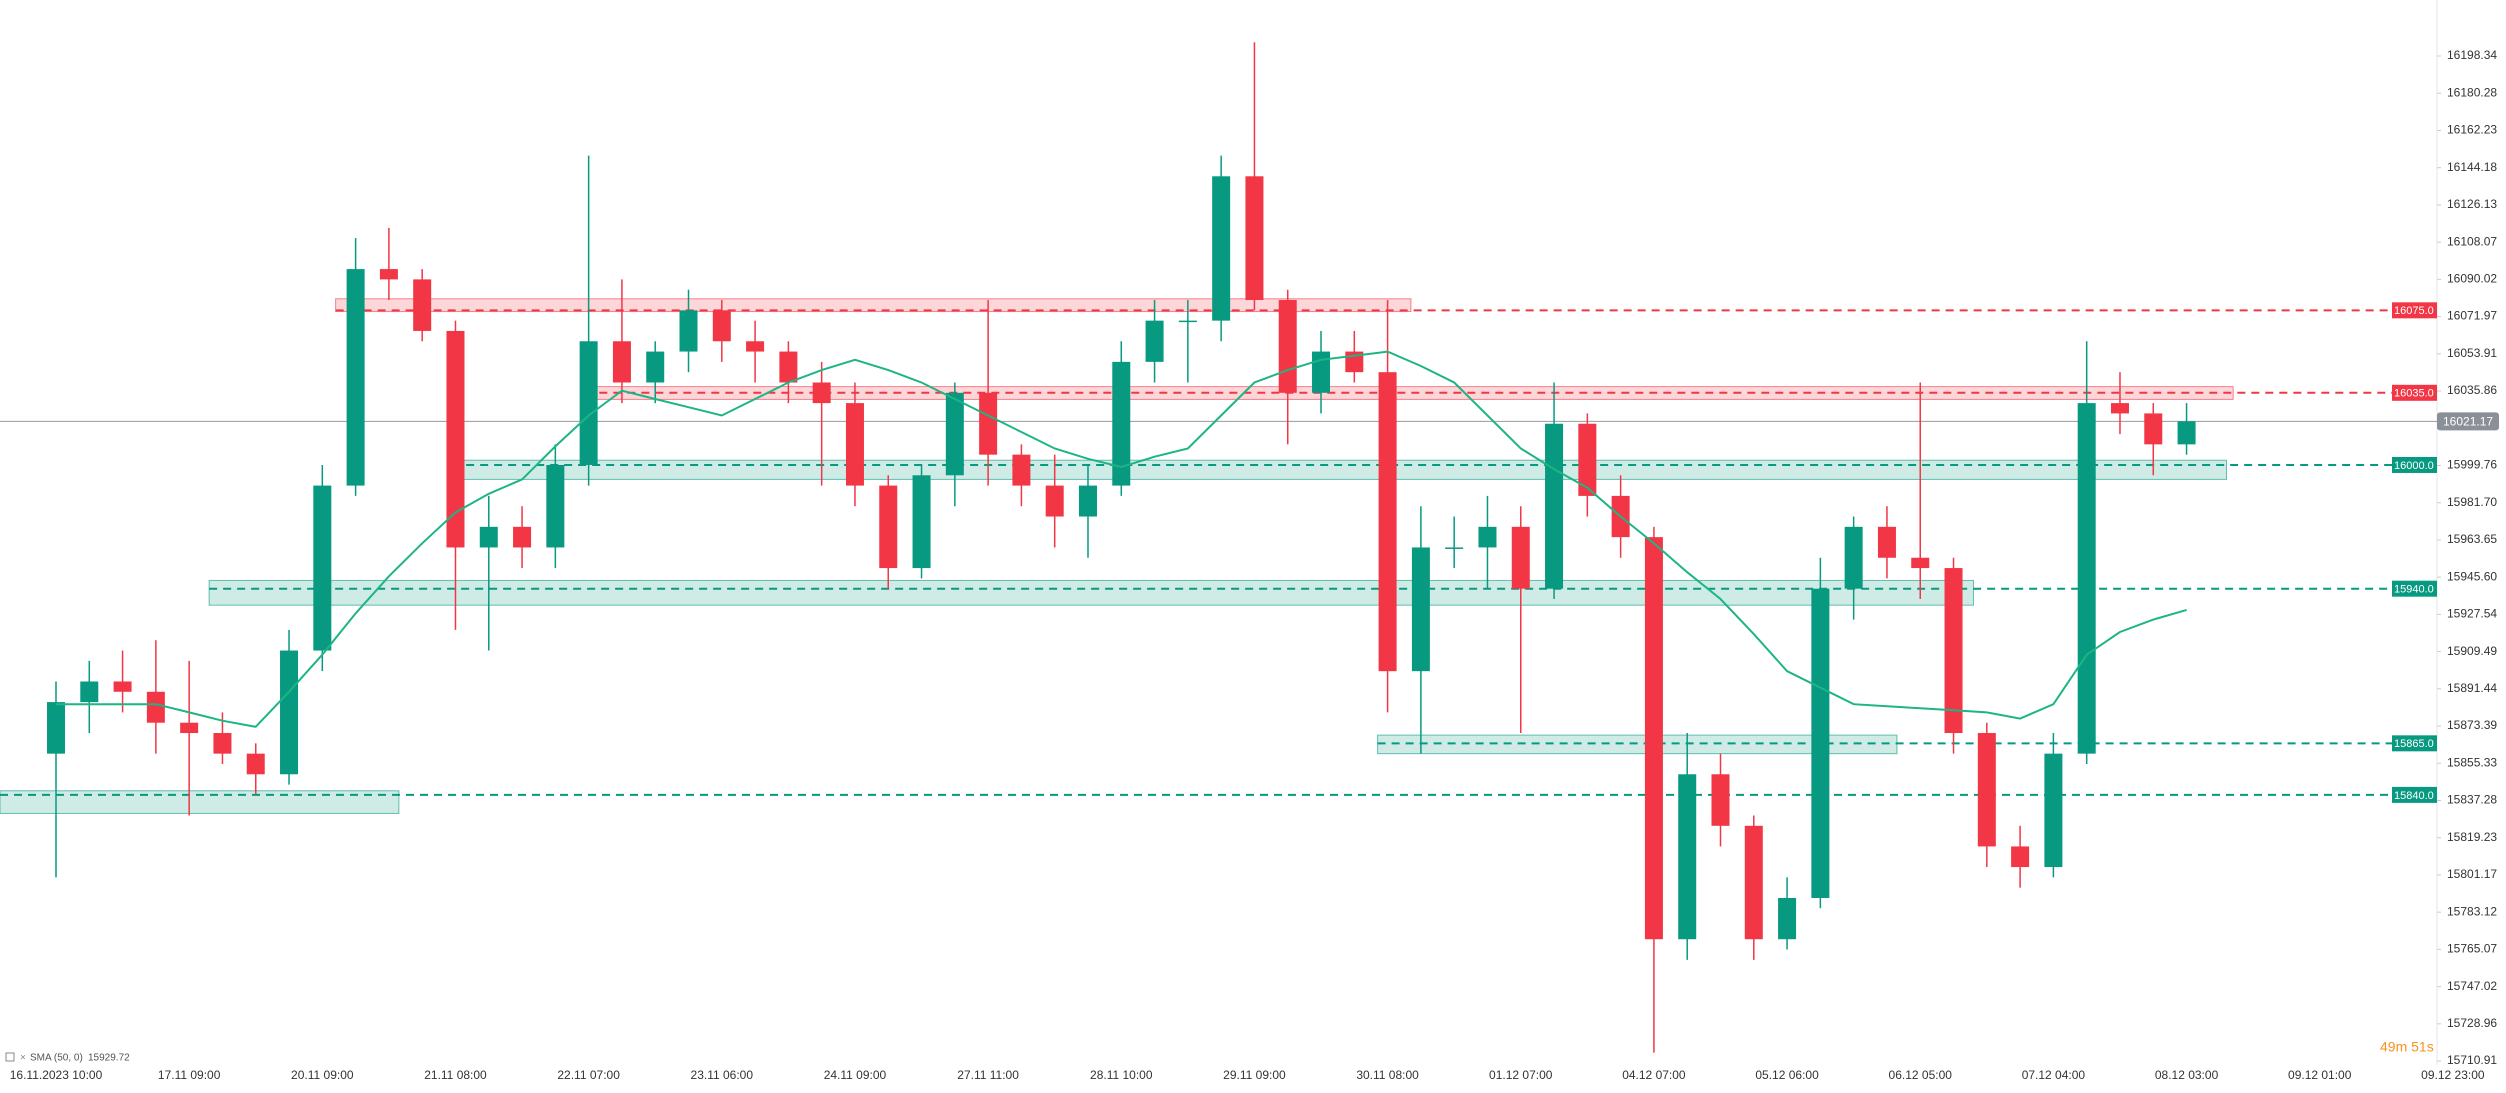  Describe the element at coordinates (1787, 1075) in the screenshot. I see `x-tick-label: 05.12 06:00` at that location.